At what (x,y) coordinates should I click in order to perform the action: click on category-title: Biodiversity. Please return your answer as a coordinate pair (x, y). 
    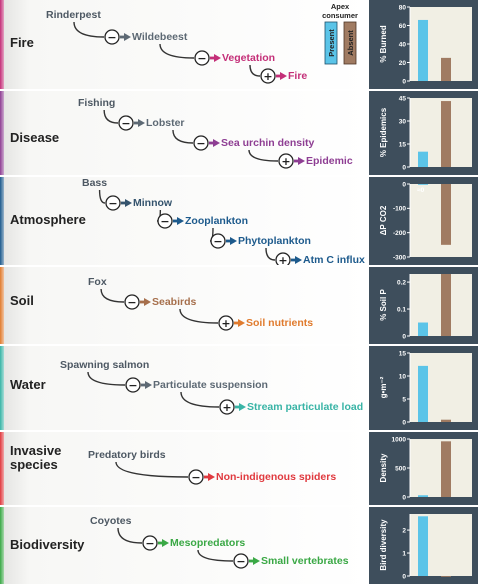
    Looking at the image, I should click on (47, 544).